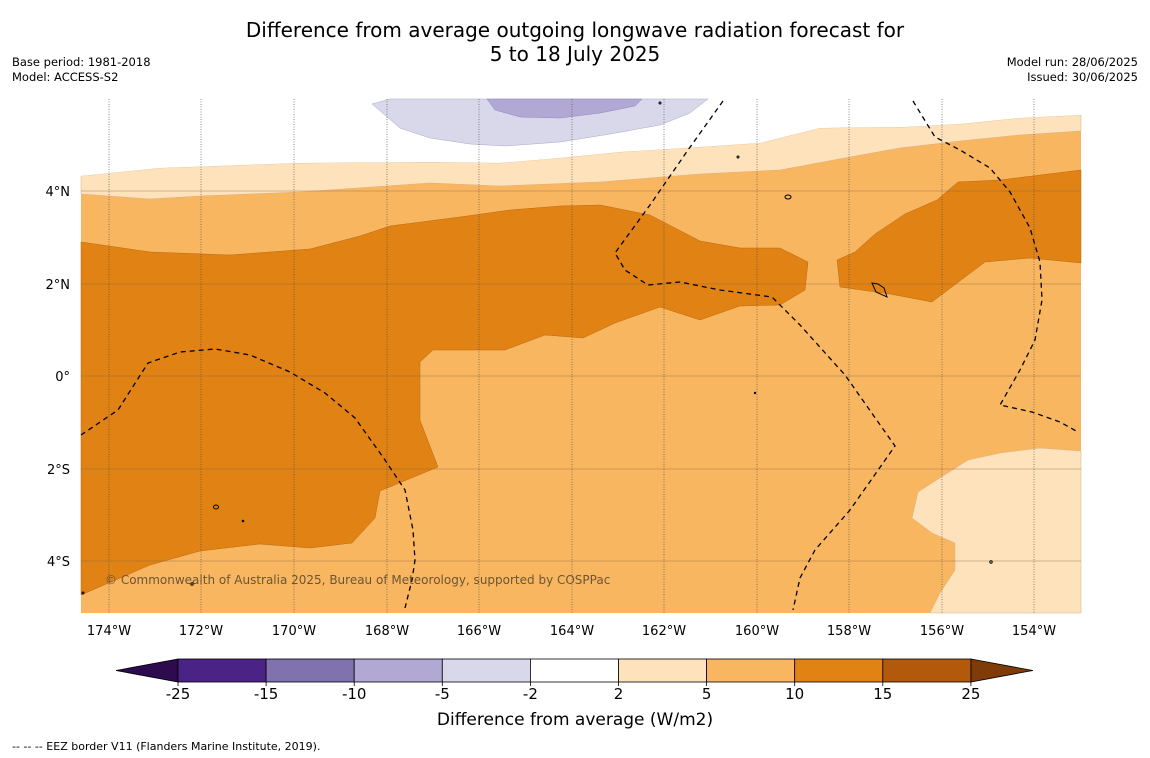 This screenshot has width=1150, height=758. Describe the element at coordinates (581, 157) in the screenshot. I see `contour-band-2-5-north` at that location.